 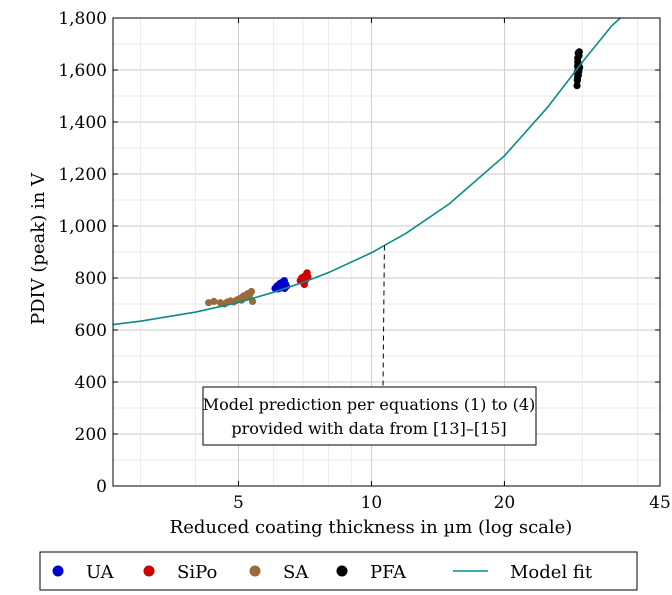 What do you see at coordinates (101, 487) in the screenshot?
I see `y-tick-label: 0` at bounding box center [101, 487].